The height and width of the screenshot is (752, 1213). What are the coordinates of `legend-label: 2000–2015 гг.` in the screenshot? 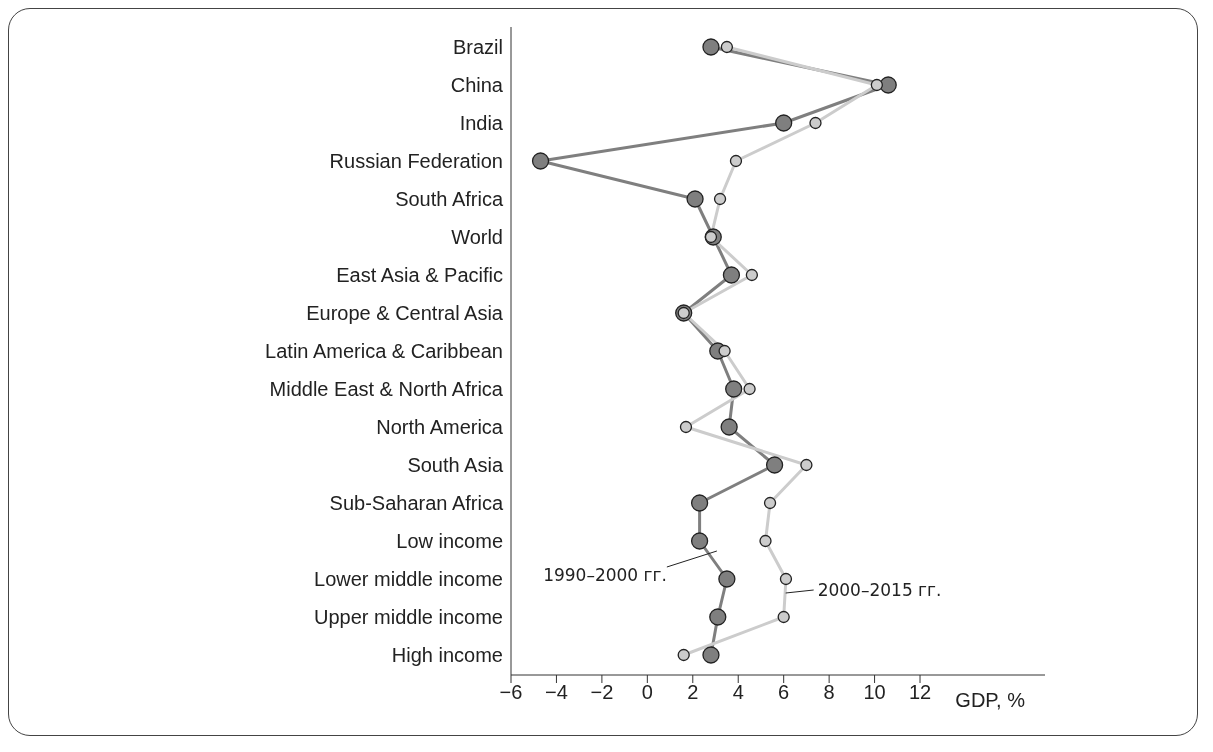 It's located at (879, 590).